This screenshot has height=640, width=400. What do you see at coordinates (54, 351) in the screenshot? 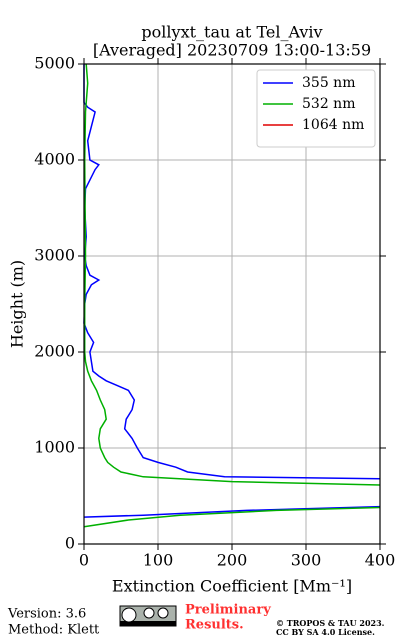
I see `y-tick-label: 2000` at bounding box center [54, 351].